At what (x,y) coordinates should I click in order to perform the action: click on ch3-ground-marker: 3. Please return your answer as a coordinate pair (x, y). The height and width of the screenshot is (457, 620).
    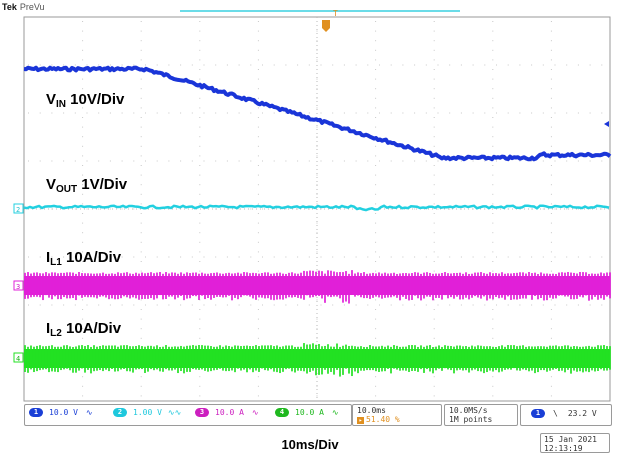
    Looking at the image, I should click on (18, 285).